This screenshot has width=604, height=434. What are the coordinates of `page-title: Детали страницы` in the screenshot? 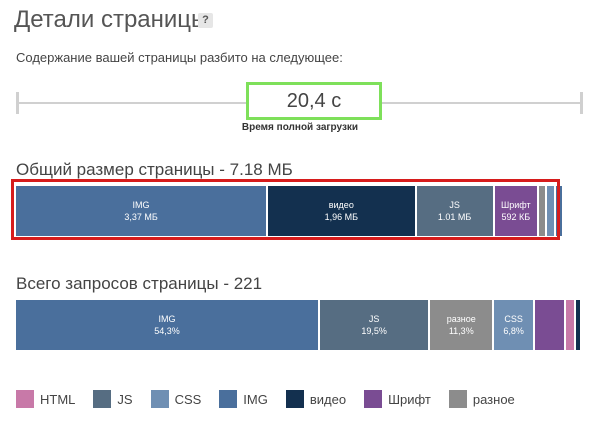 It's located at (111, 19).